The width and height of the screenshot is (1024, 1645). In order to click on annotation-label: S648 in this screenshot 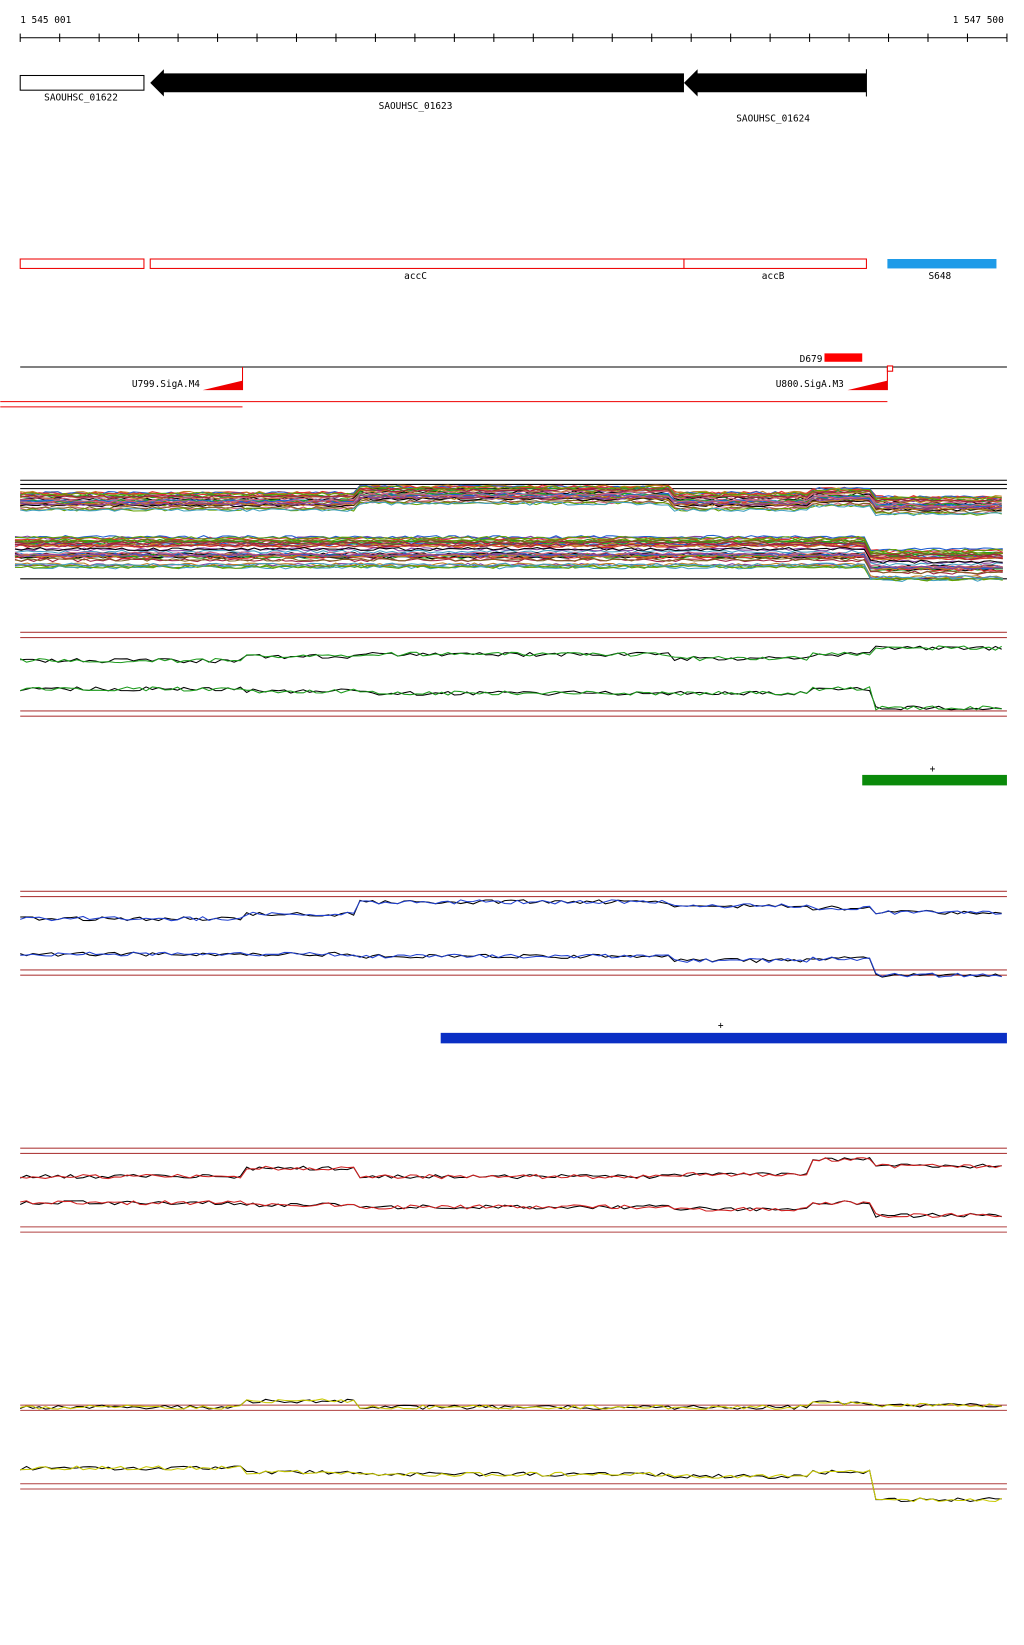, I will do `click(939, 276)`.